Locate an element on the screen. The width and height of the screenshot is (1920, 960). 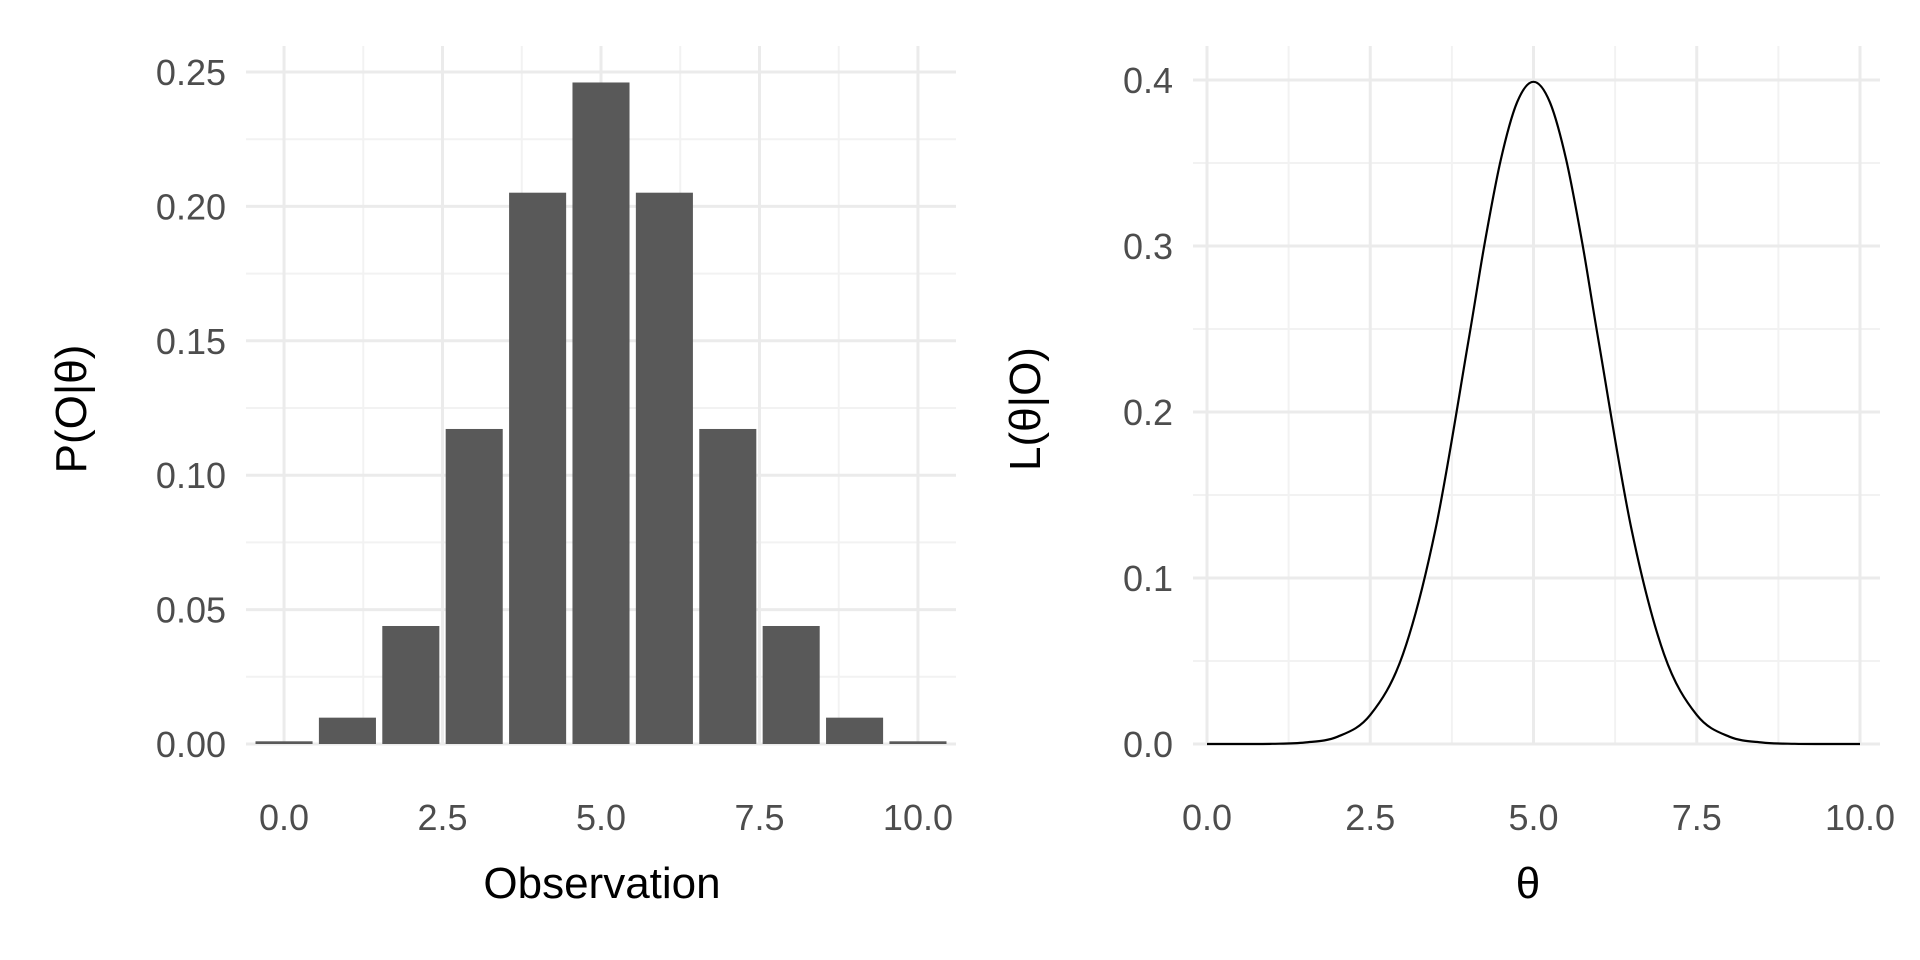
y-tick-label: 0.2 is located at coordinates (1148, 412).